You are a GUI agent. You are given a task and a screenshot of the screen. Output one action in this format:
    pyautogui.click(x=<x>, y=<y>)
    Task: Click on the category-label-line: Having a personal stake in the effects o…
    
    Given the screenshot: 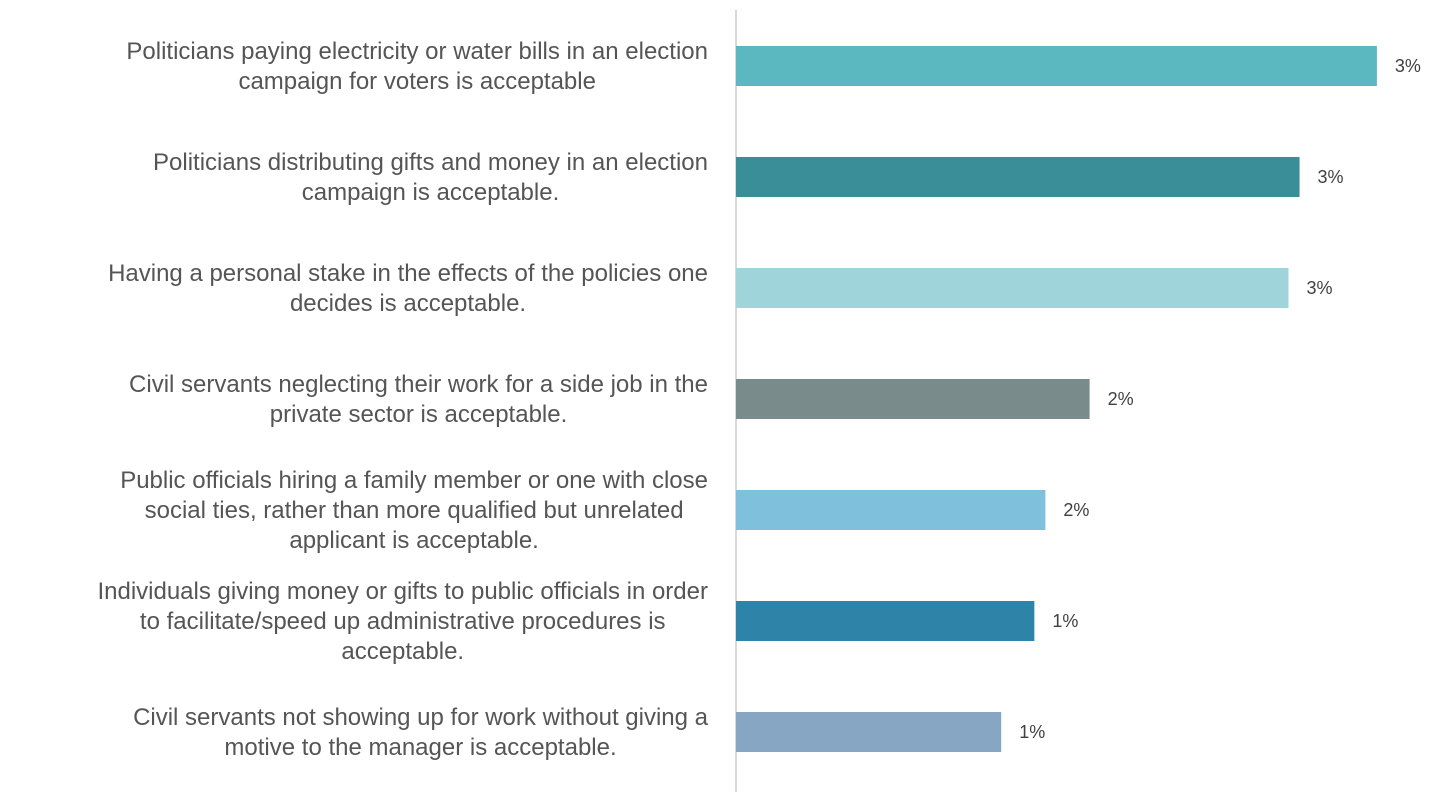 What is the action you would take?
    pyautogui.click(x=408, y=273)
    